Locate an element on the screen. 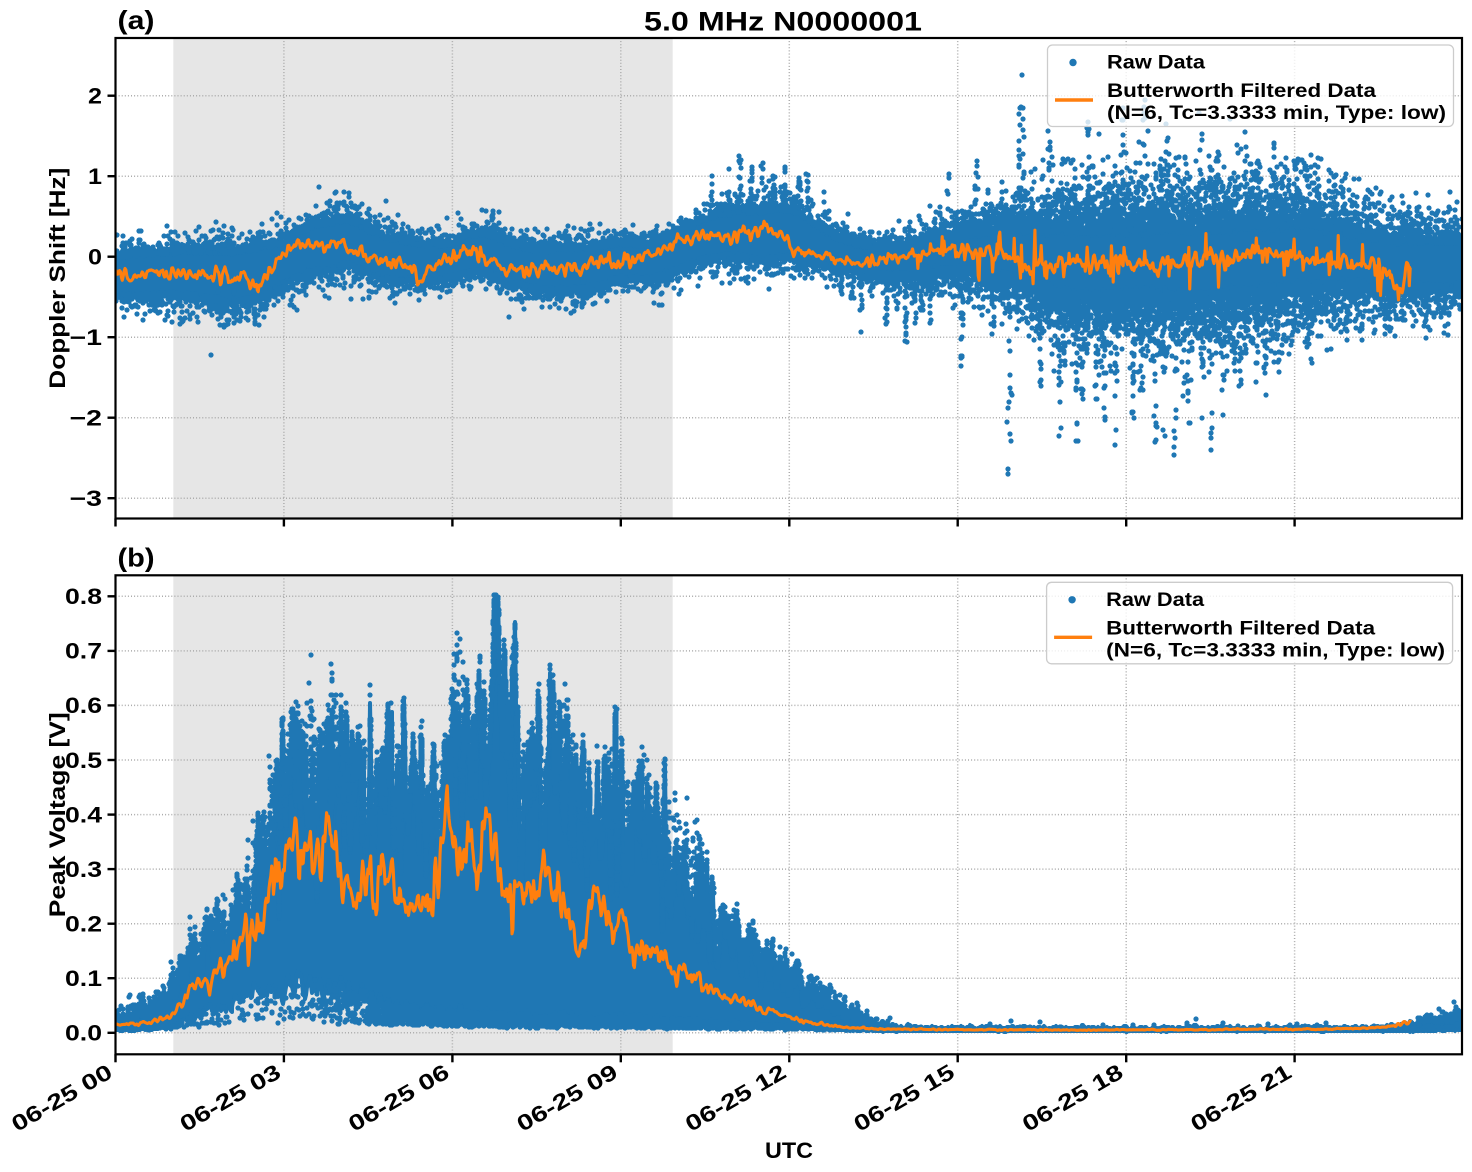  svg-text: 0.3 is located at coordinates (83, 869).